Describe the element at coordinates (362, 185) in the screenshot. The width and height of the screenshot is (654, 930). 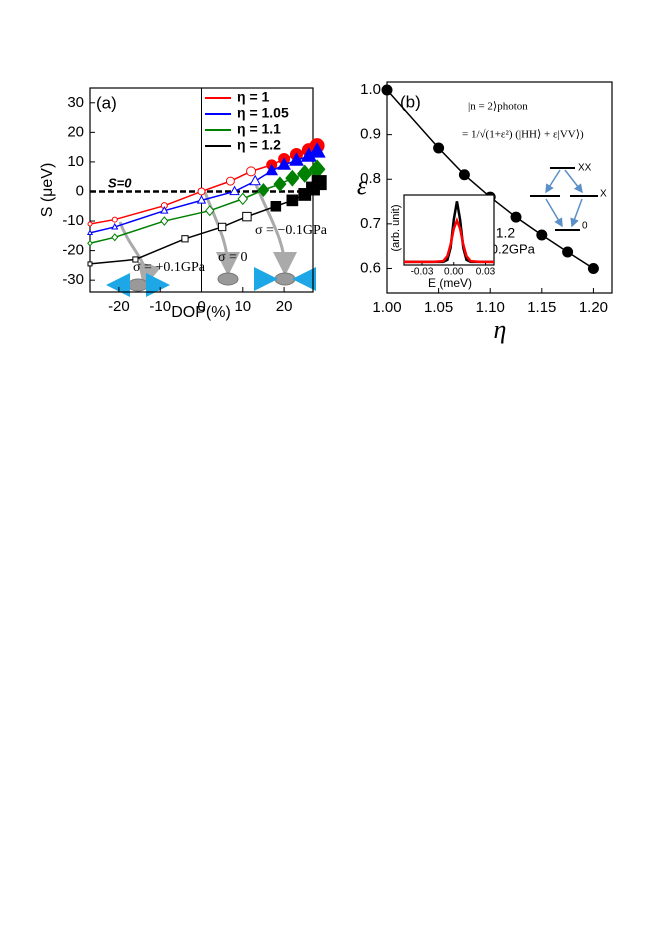
I see `y-axis-label: ε` at that location.